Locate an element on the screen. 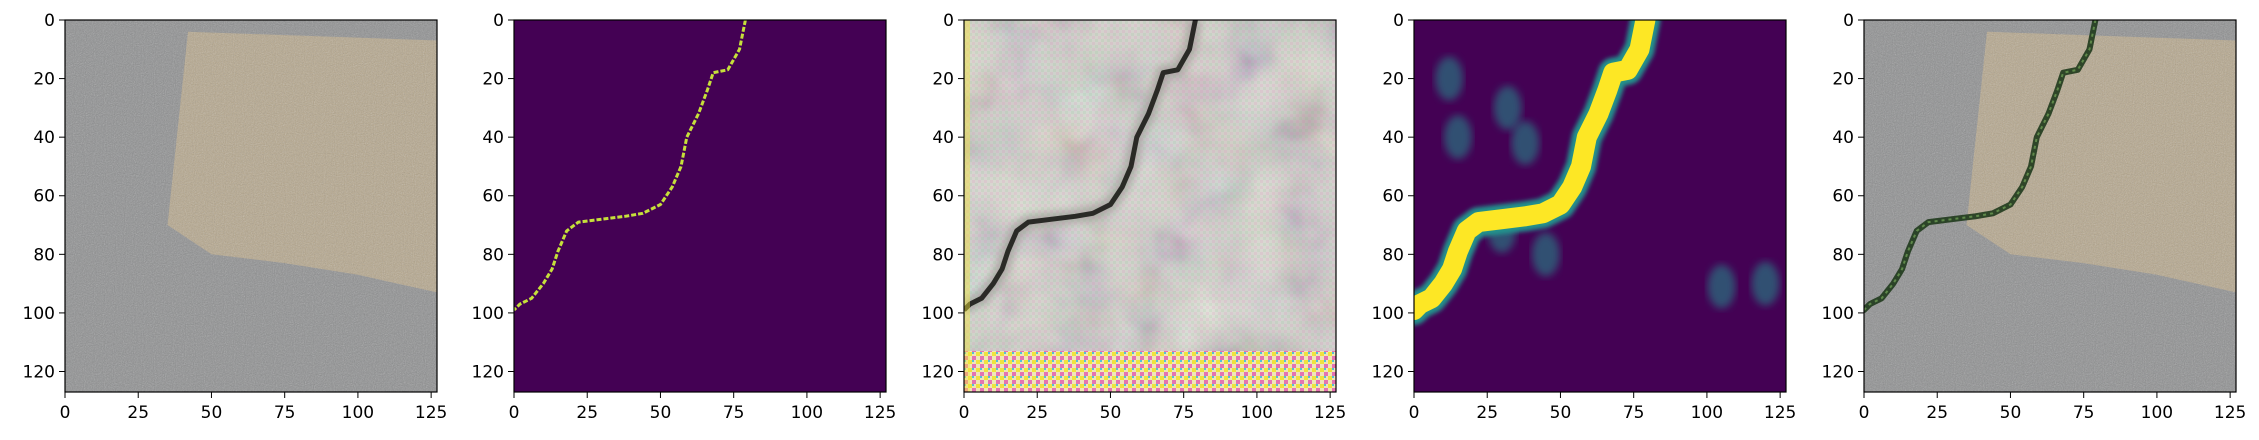  left-edge-artifact is located at coordinates (967, 206).